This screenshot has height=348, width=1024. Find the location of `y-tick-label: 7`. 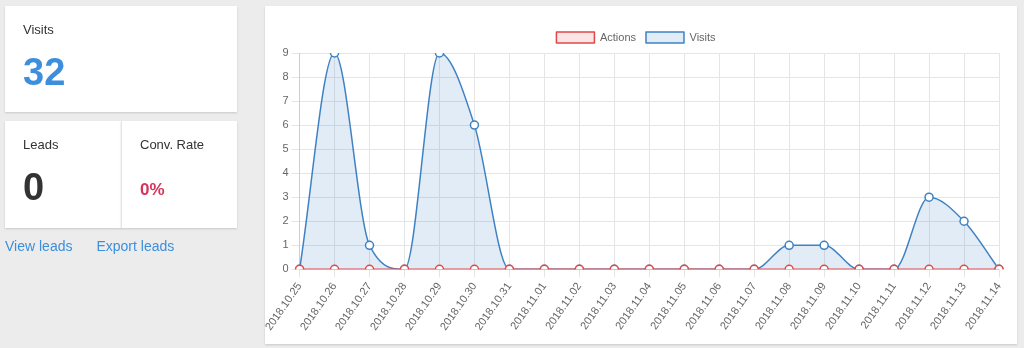

y-tick-label: 7 is located at coordinates (285, 100).